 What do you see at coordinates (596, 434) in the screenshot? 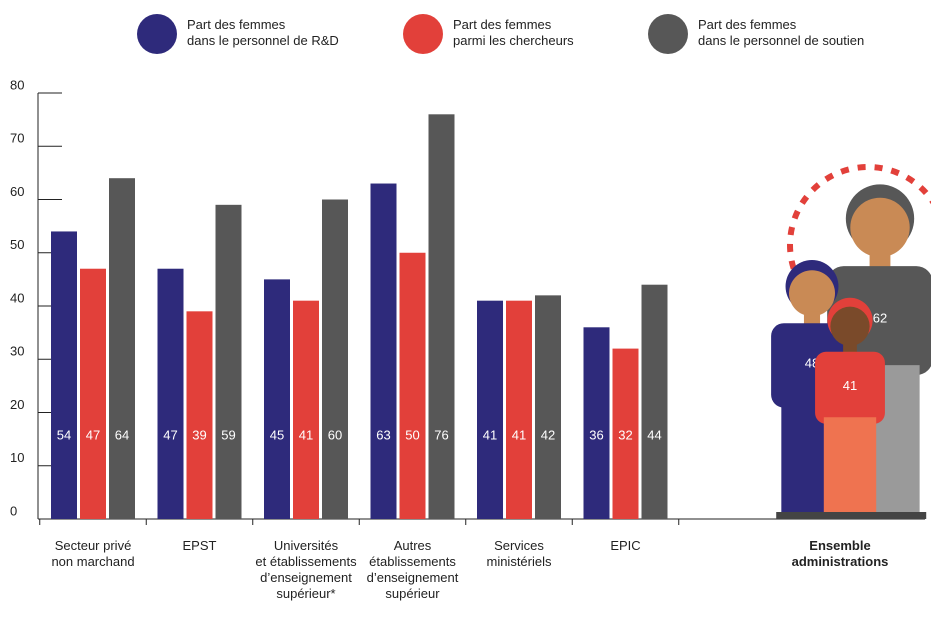
I see `value-label: 36` at bounding box center [596, 434].